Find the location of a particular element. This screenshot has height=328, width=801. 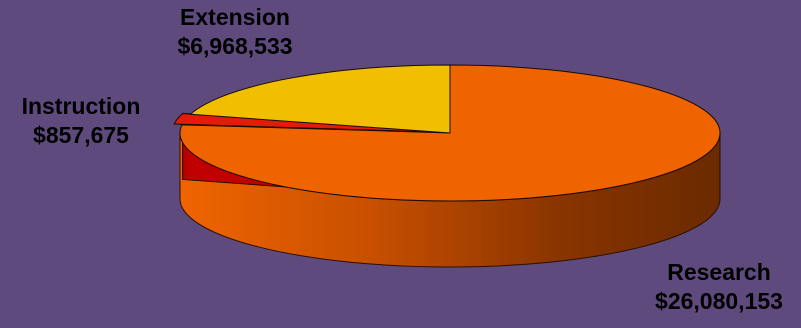

slice-label-extension: Extension $6,968,533 is located at coordinates (235, 32).